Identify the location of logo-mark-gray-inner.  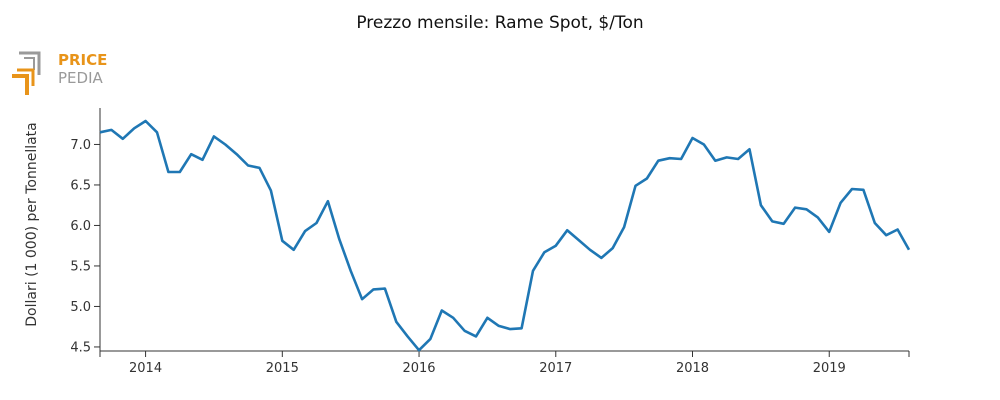
(29, 63).